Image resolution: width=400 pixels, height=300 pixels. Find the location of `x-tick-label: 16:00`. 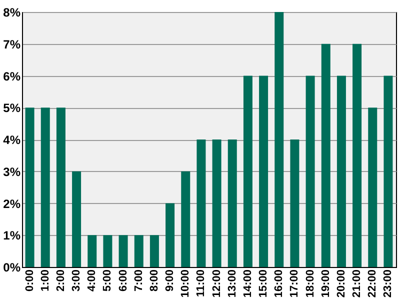

x-tick-label: 16:00 is located at coordinates (279, 284).